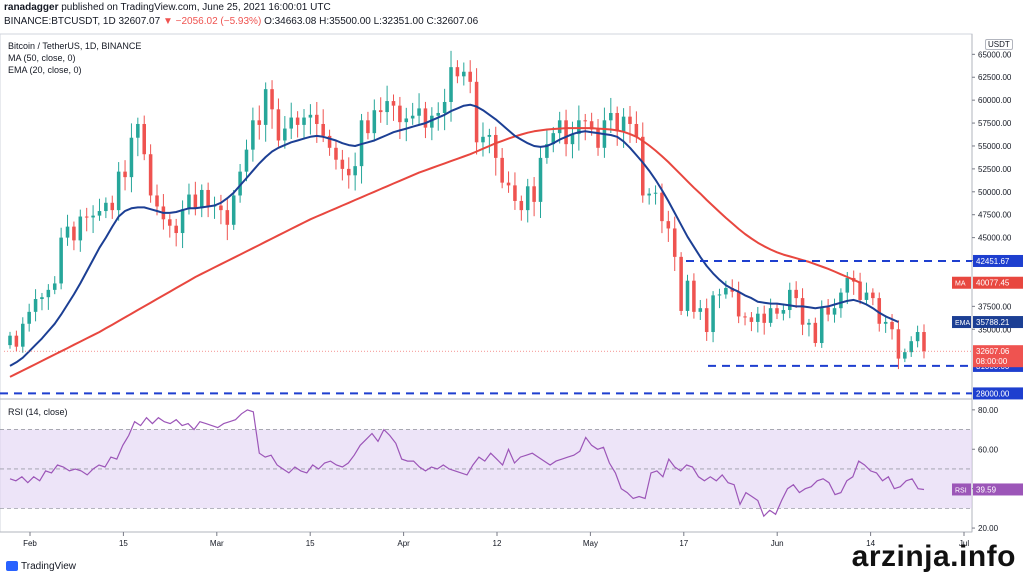 The height and width of the screenshot is (578, 1024). What do you see at coordinates (38, 412) in the screenshot?
I see `rsi-legend: RSI (14, close)` at bounding box center [38, 412].